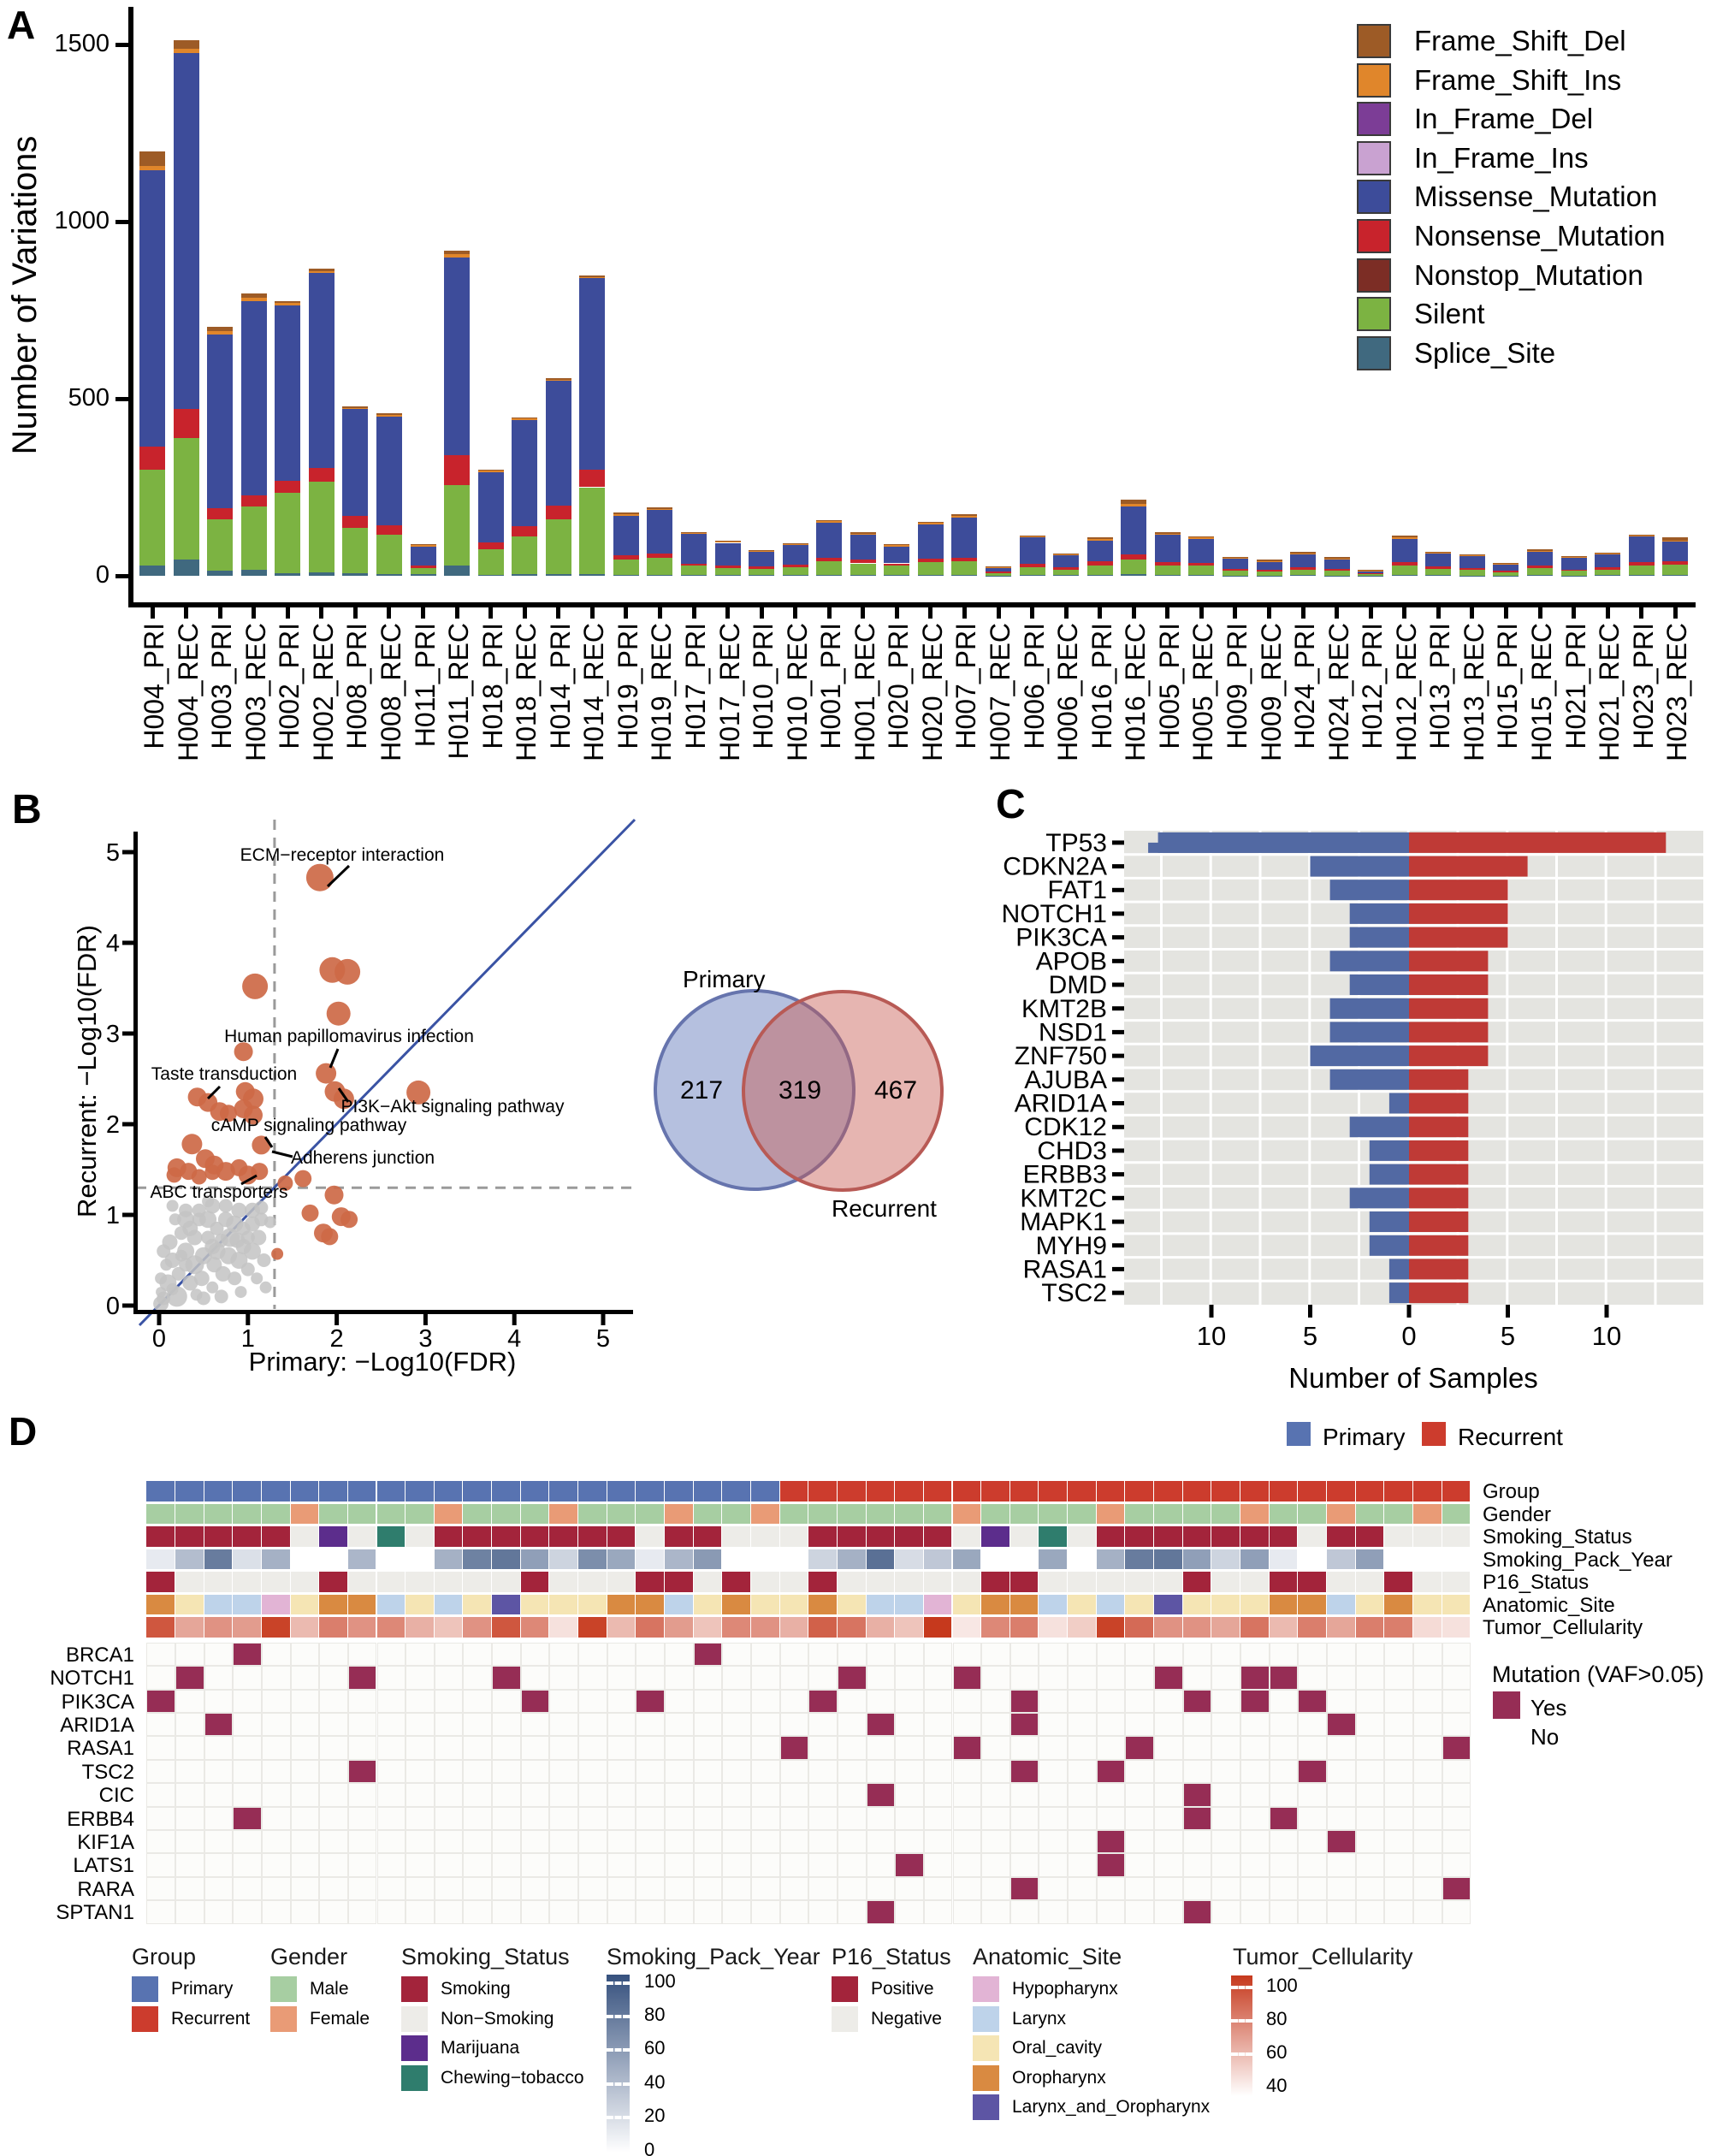 This screenshot has width=1711, height=2156. I want to click on svg-text: Recurrent, so click(884, 1208).